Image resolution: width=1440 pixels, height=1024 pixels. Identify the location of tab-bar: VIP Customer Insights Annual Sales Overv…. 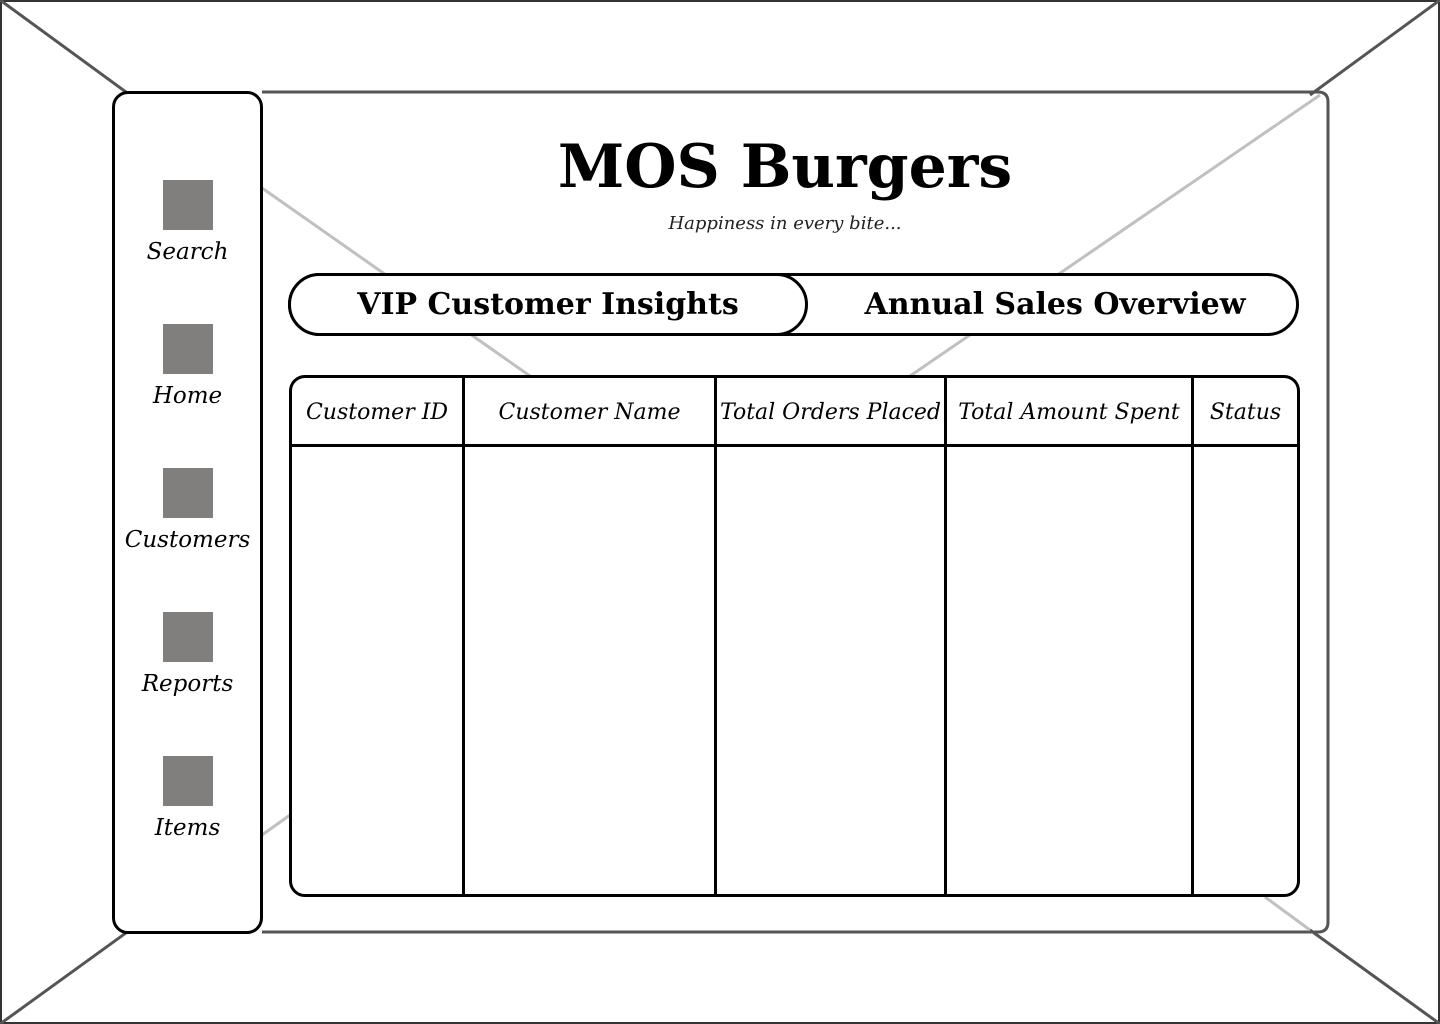
(793, 304).